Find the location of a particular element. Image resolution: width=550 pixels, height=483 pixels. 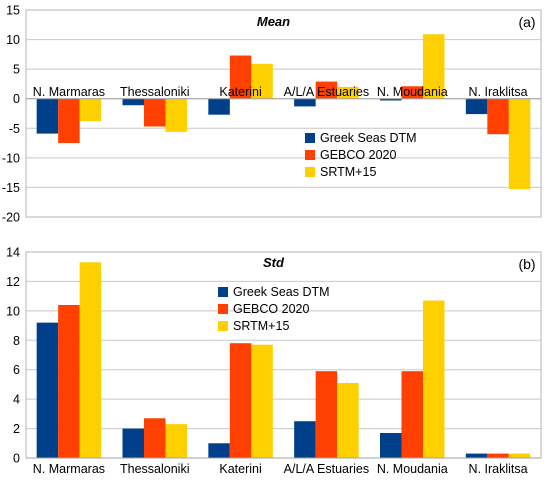

y-tick-label: 14 is located at coordinates (13, 253).